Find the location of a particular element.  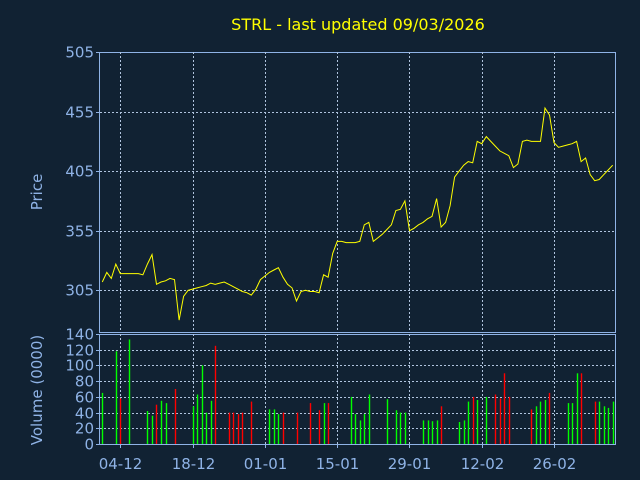

volume-tick-label: 20 is located at coordinates (84, 429).